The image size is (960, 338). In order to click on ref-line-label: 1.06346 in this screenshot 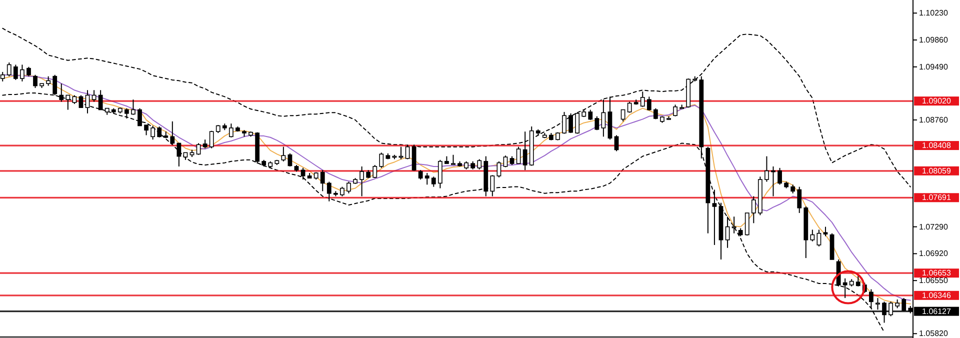, I will do `click(937, 295)`.